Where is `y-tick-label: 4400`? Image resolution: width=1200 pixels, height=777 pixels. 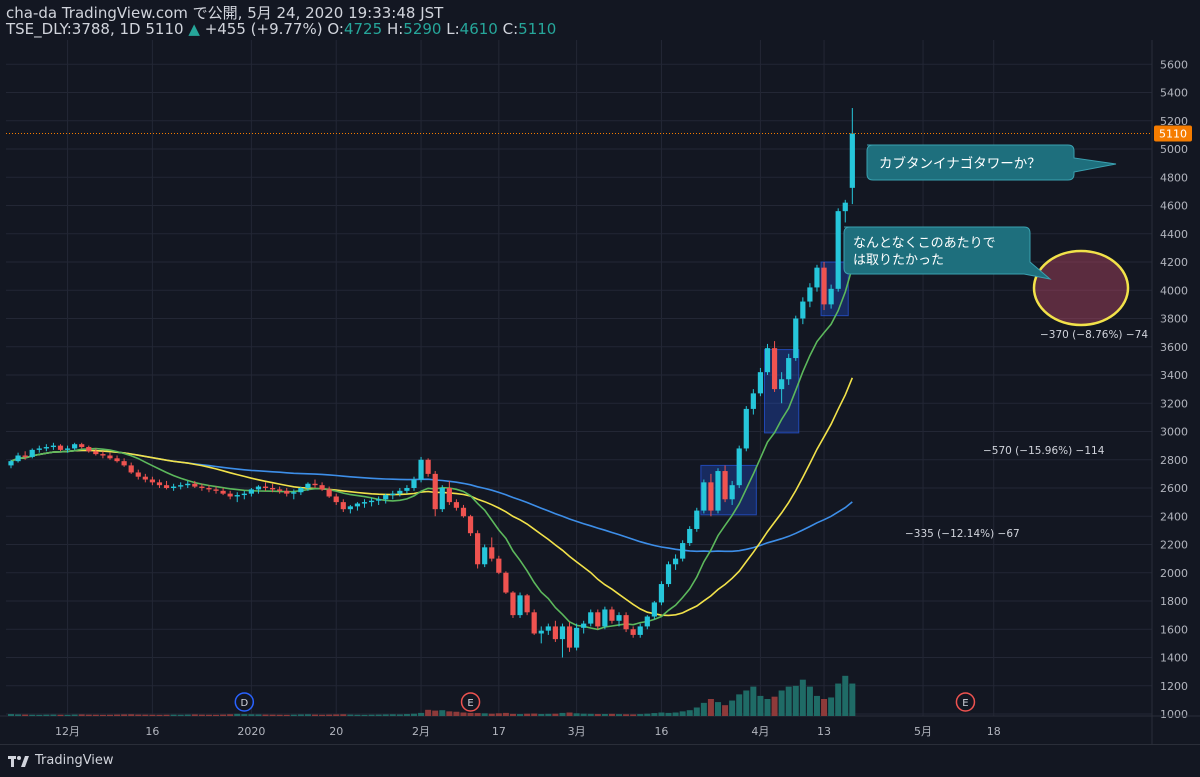
y-tick-label: 4400 is located at coordinates (1174, 234).